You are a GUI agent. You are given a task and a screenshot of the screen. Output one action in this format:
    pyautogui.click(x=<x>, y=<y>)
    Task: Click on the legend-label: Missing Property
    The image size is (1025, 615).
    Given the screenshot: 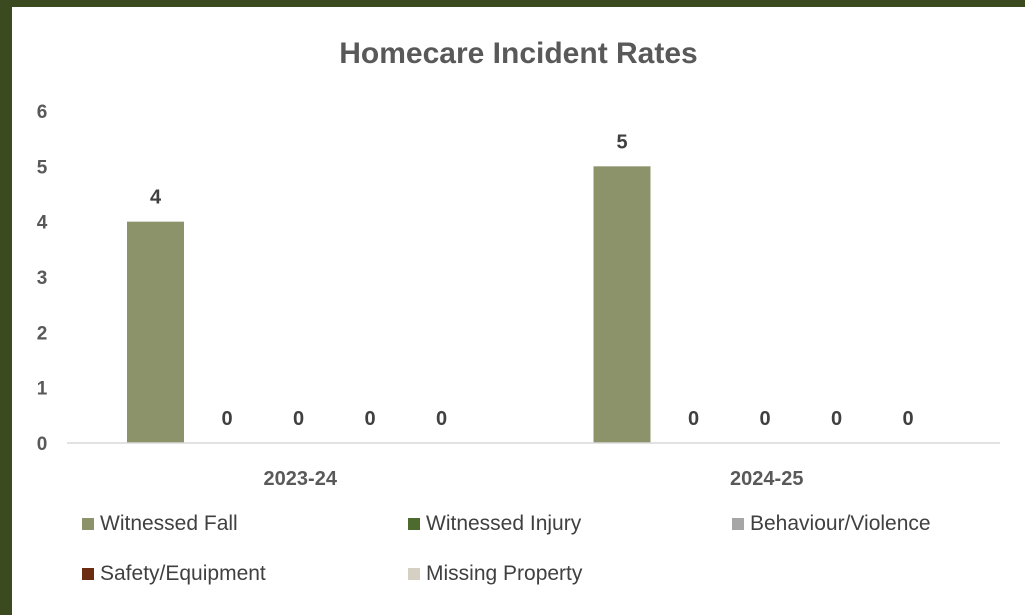 What is the action you would take?
    pyautogui.click(x=504, y=573)
    